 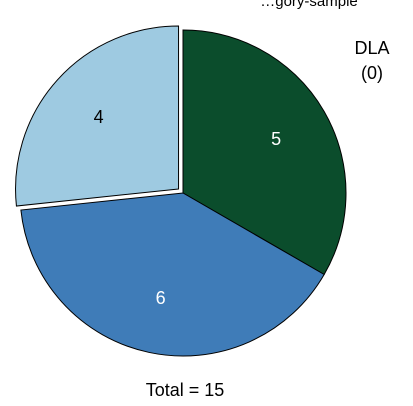 What do you see at coordinates (276, 139) in the screenshot?
I see `pie-slice-value-1: 5` at bounding box center [276, 139].